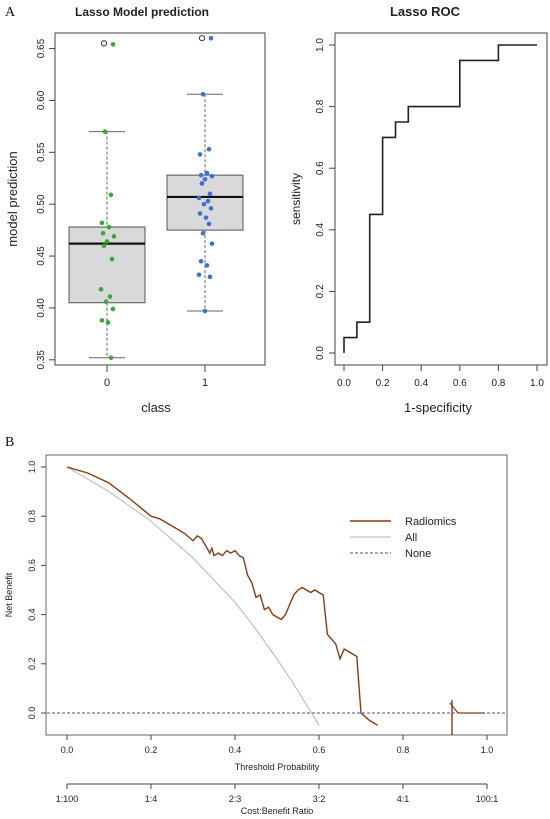  Describe the element at coordinates (277, 793) in the screenshot. I see `dca-secondary-axis: 1:100 1:4 2:3 3:2 4:1 100:1` at that location.